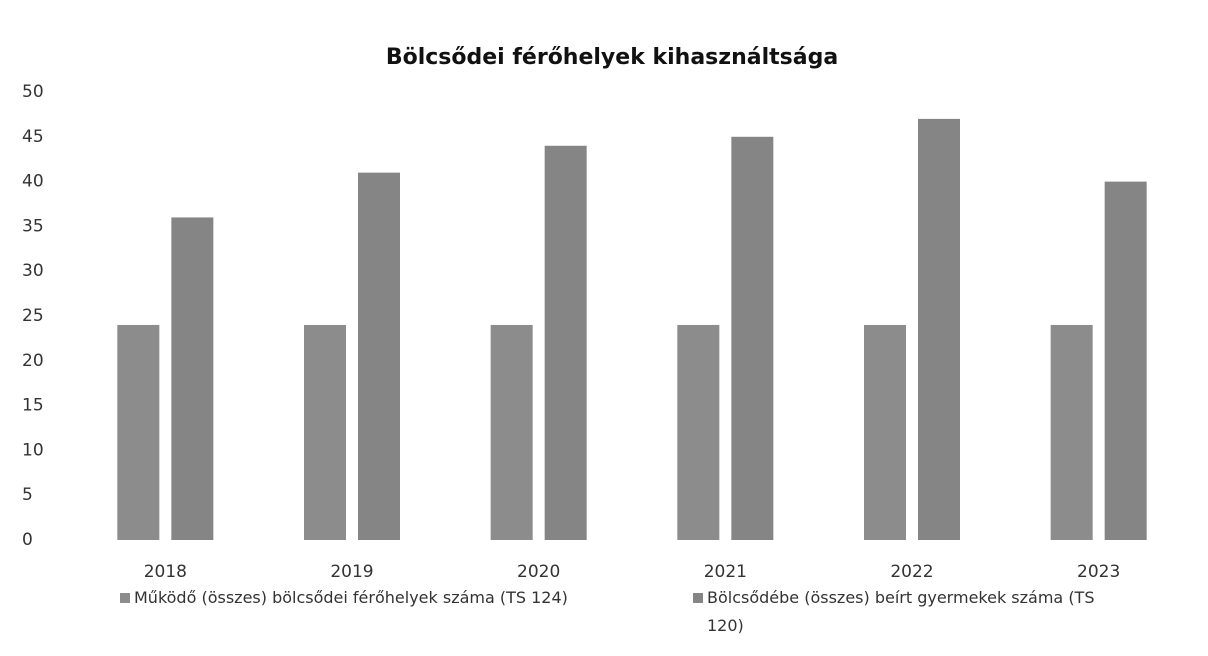 This screenshot has width=1208, height=656. What do you see at coordinates (33, 137) in the screenshot?
I see `y-tick-label: 45` at bounding box center [33, 137].